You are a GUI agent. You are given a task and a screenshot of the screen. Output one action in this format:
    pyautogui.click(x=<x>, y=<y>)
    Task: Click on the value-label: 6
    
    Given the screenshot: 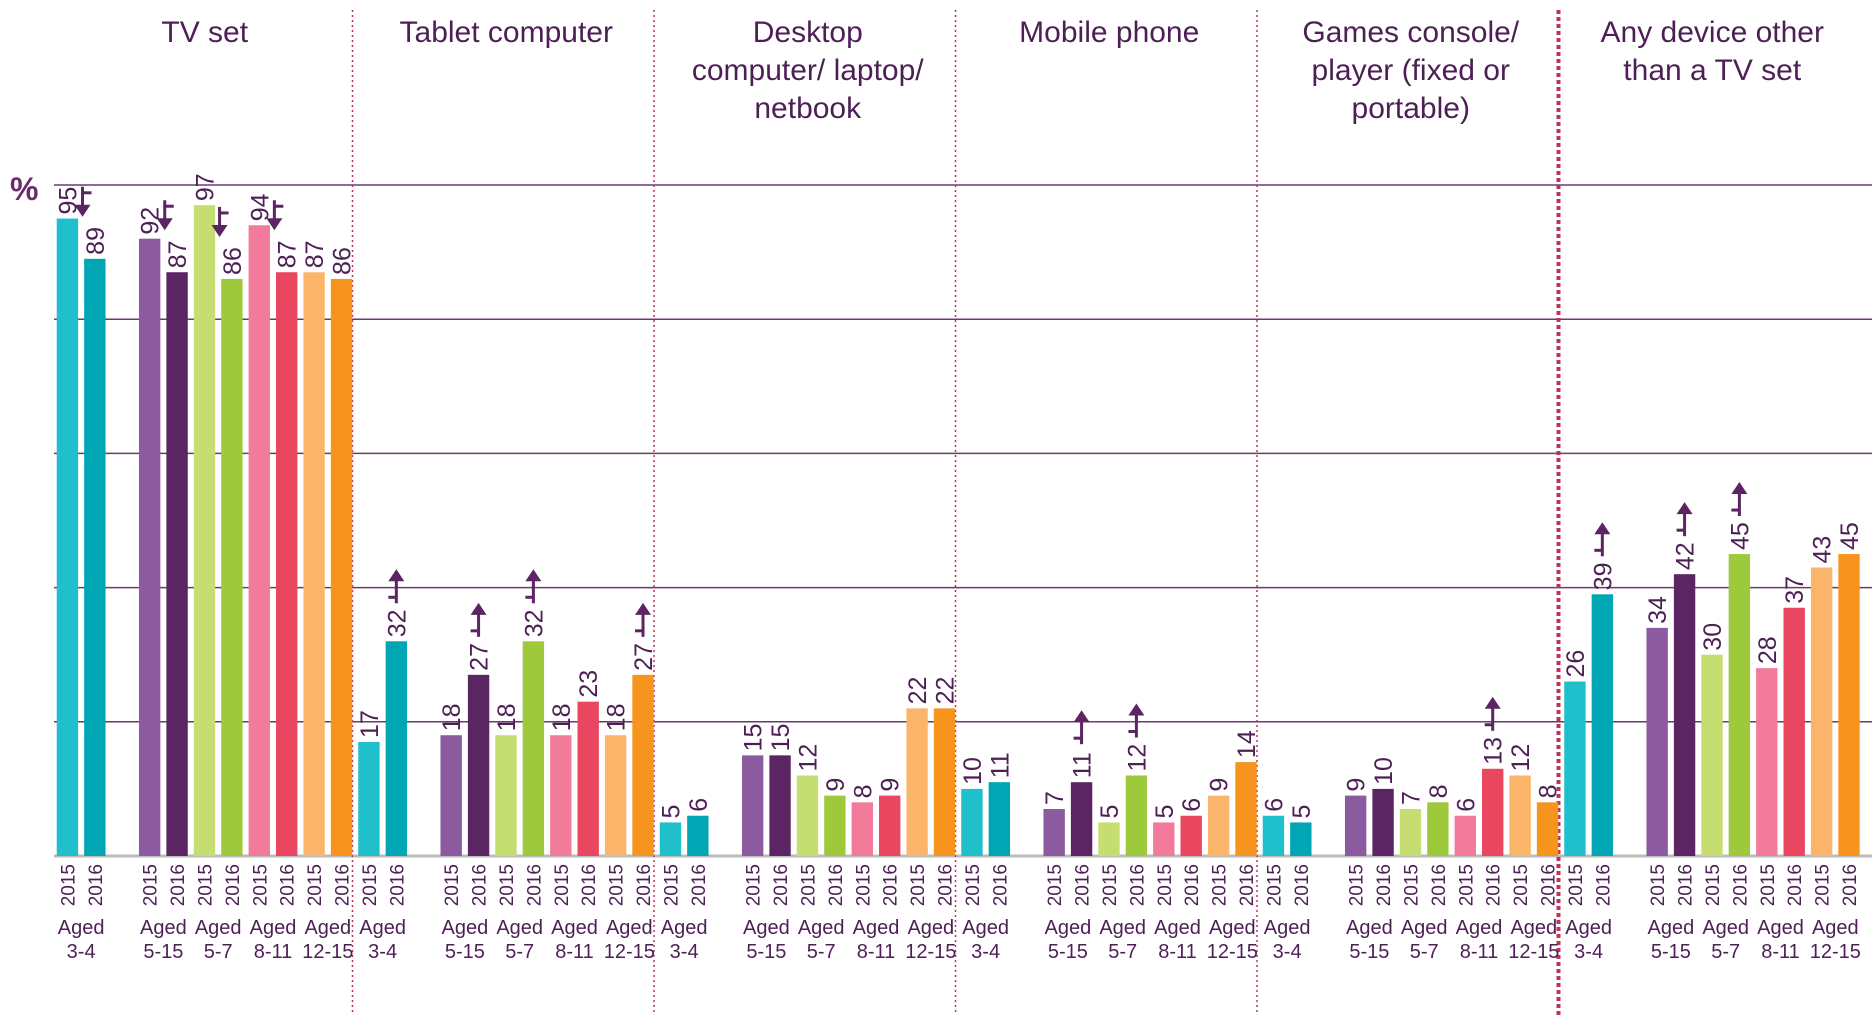 What is the action you would take?
    pyautogui.click(x=1466, y=805)
    